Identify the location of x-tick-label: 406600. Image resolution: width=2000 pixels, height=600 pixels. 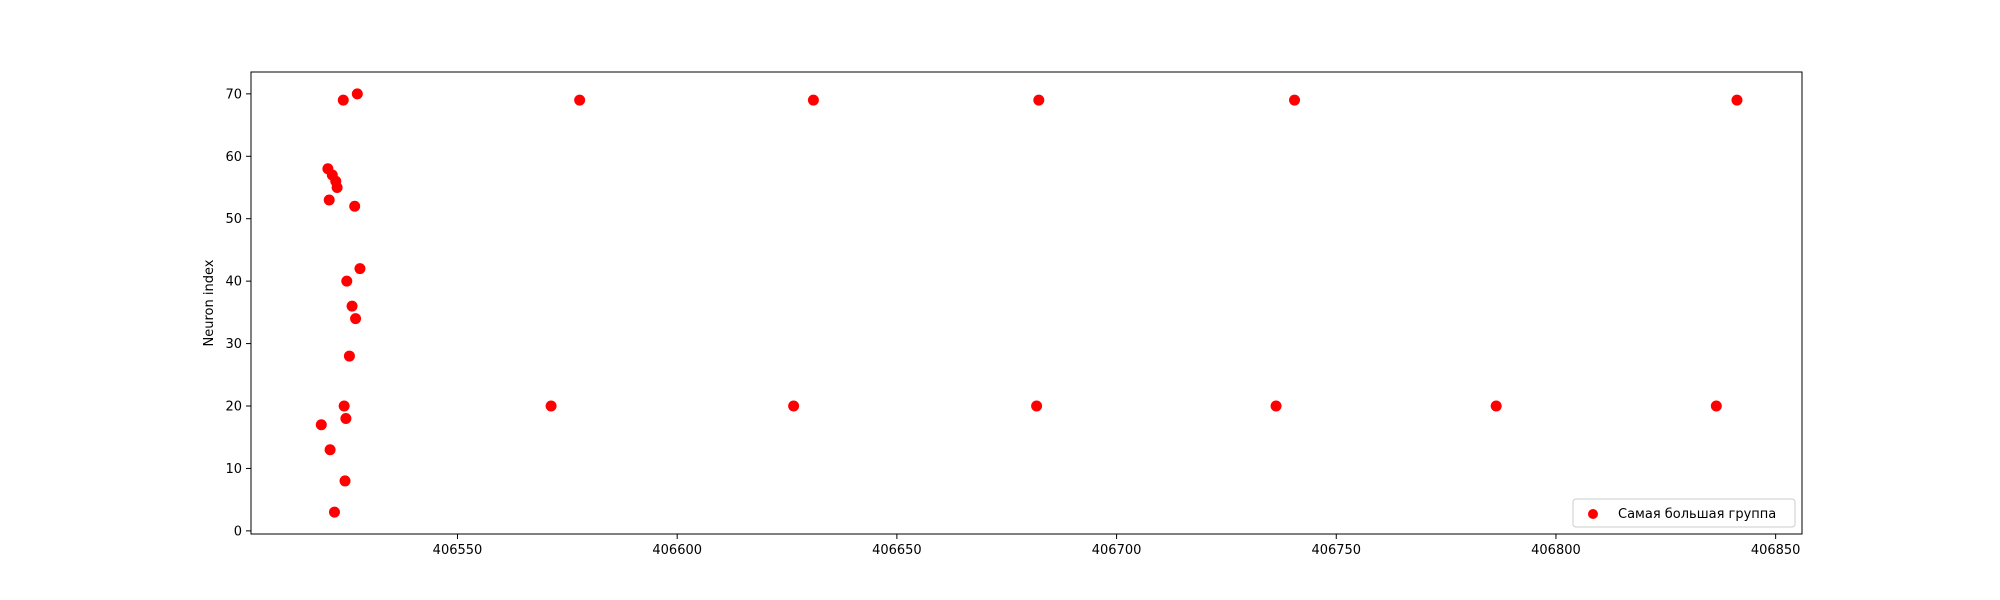
(677, 550).